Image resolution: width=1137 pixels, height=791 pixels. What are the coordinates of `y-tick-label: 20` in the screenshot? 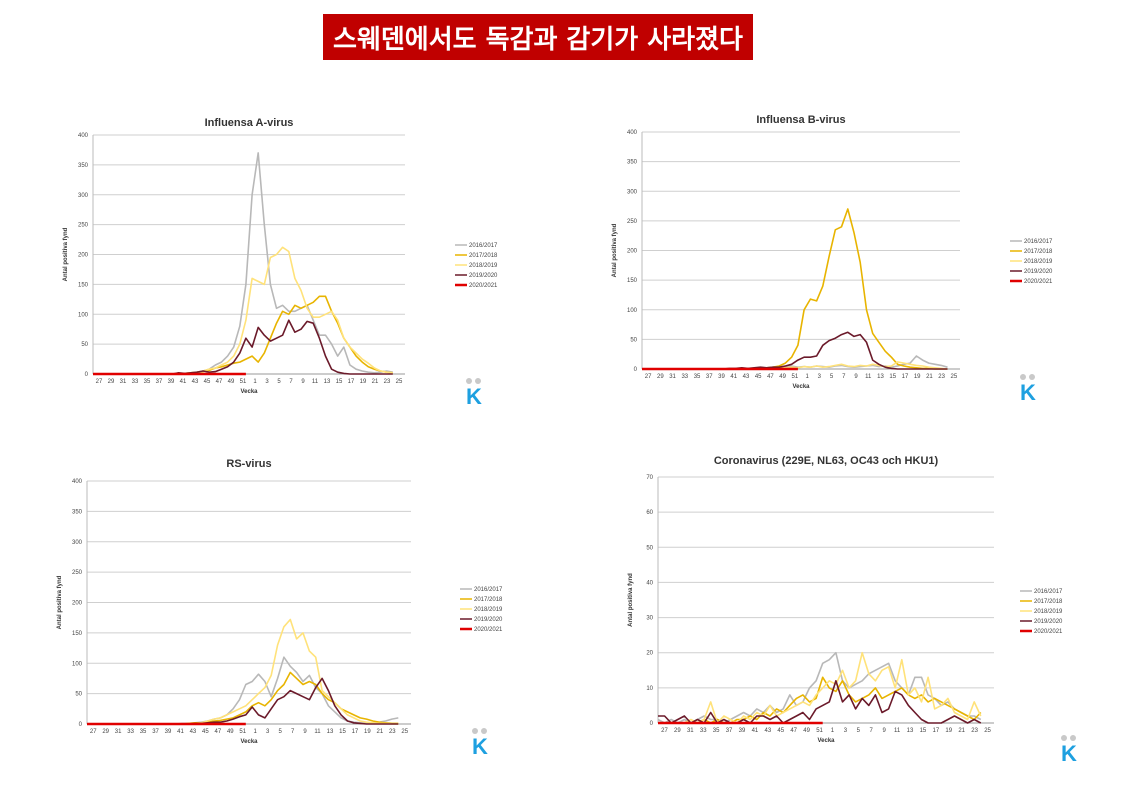 It's located at (649, 654).